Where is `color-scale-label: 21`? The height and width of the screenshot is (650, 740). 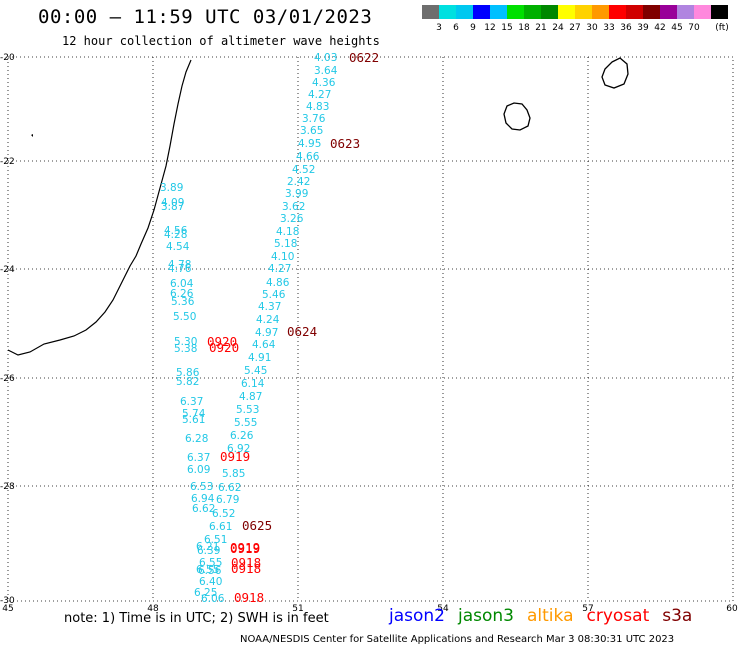
color-scale-label: 21 is located at coordinates (540, 28).